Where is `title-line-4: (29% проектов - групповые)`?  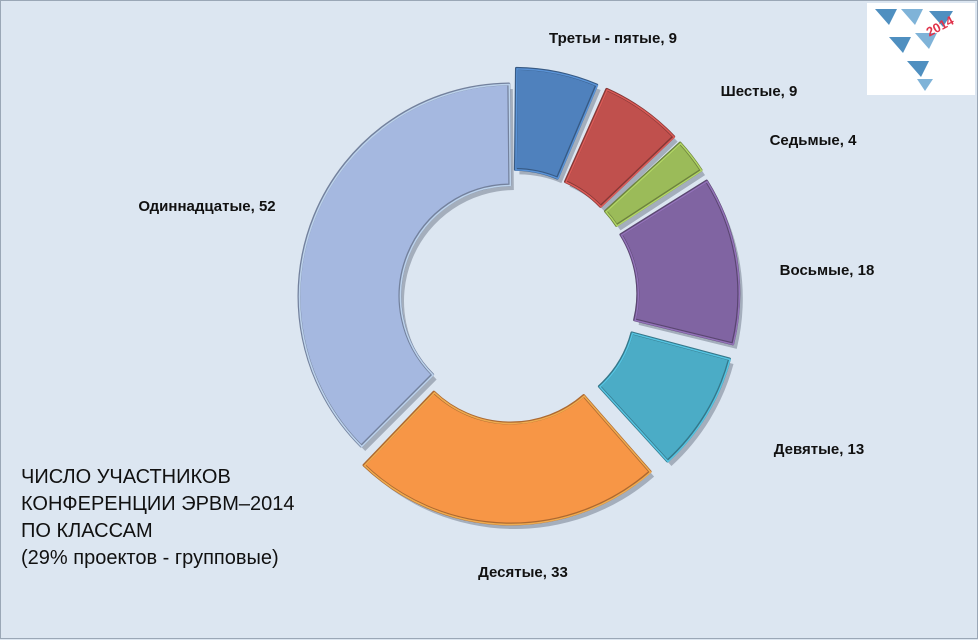 title-line-4: (29% проектов - групповые) is located at coordinates (150, 558).